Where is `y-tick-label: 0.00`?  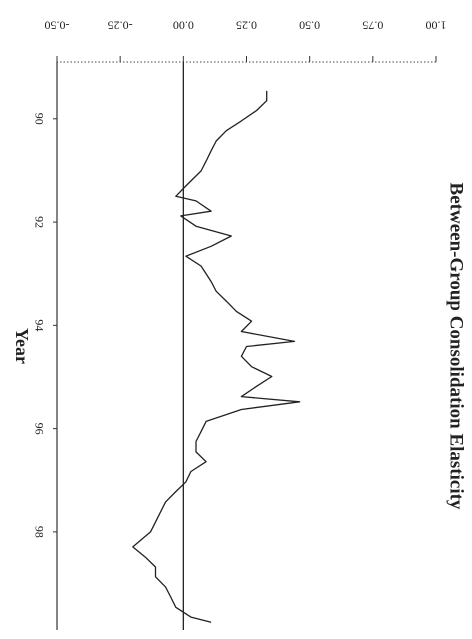 y-tick-label: 0.00 is located at coordinates (183, 25).